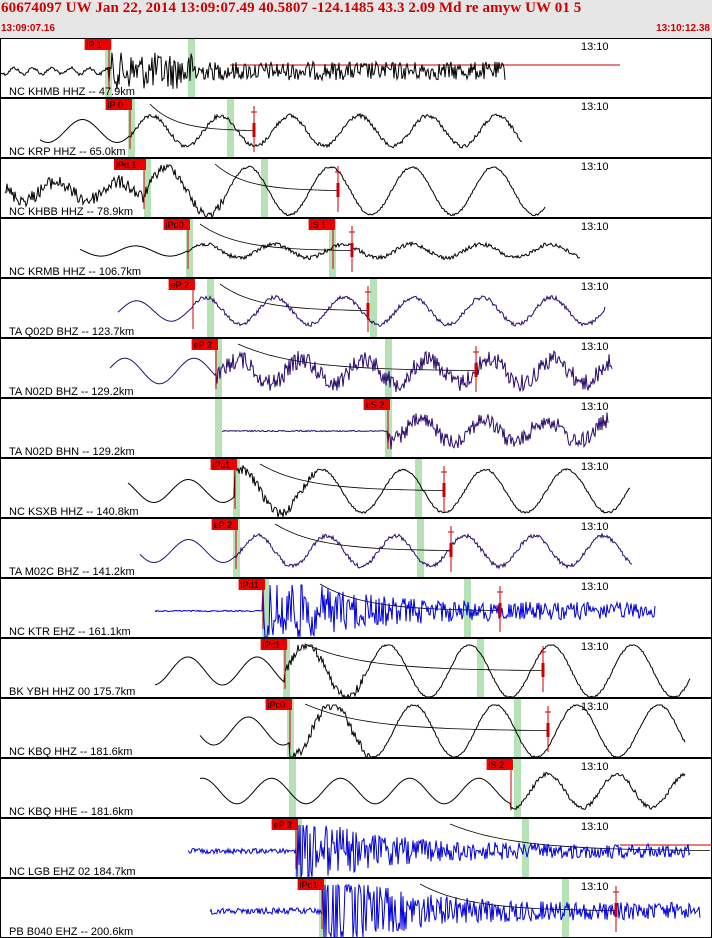 The width and height of the screenshot is (712, 938). What do you see at coordinates (72, 692) in the screenshot?
I see `station-label: BK YBH HHZ 00 175.7km` at bounding box center [72, 692].